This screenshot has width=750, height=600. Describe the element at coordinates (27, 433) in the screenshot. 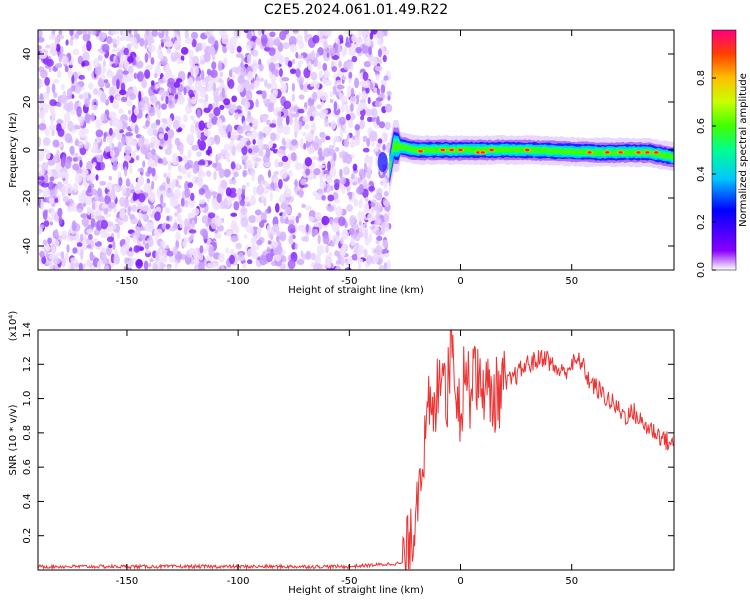

I see `y-tick-label: 0.8` at that location.